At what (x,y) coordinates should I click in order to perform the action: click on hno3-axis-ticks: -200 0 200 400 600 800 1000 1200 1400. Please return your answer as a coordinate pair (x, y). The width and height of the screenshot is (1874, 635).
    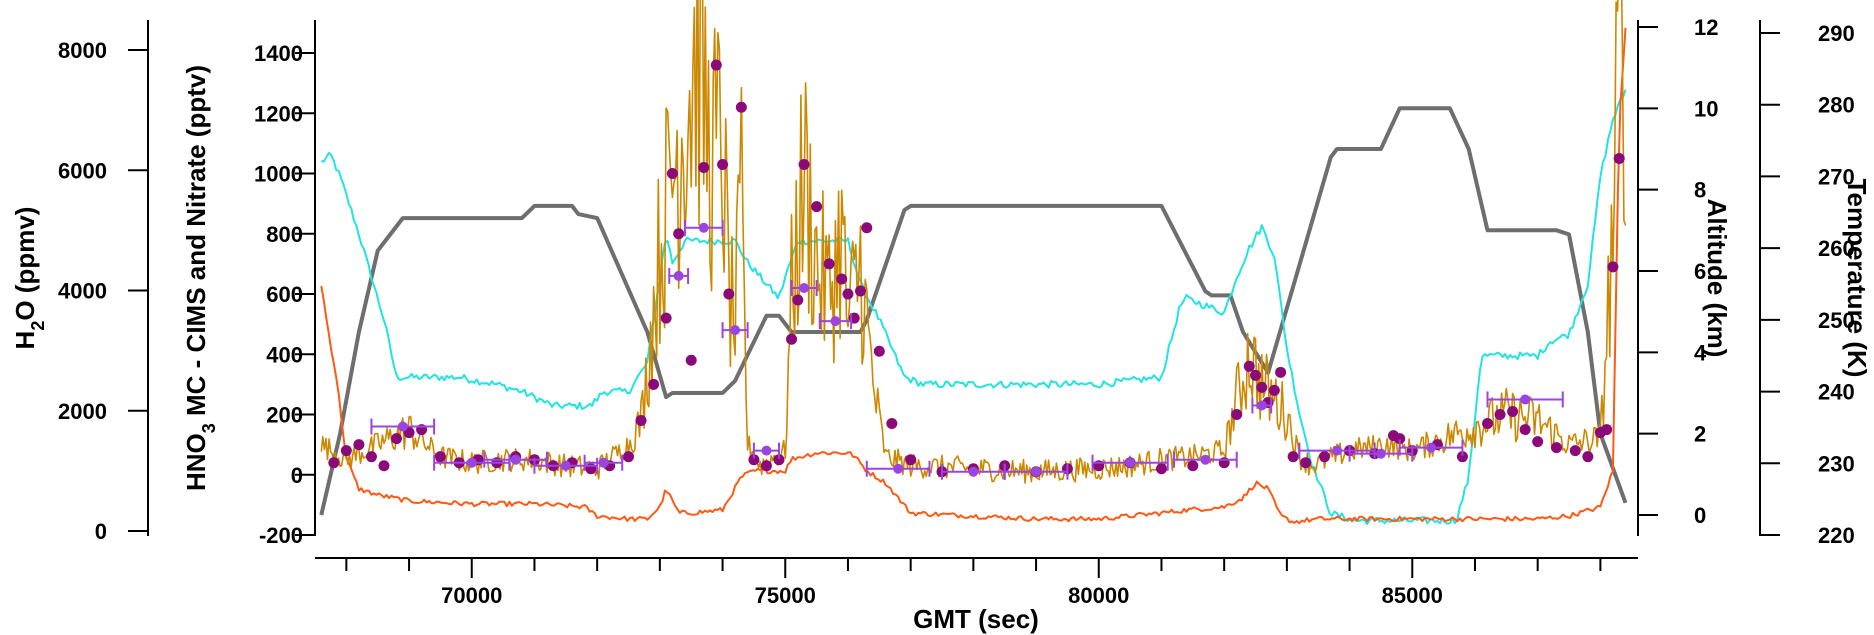
    Looking at the image, I should click on (284, 294).